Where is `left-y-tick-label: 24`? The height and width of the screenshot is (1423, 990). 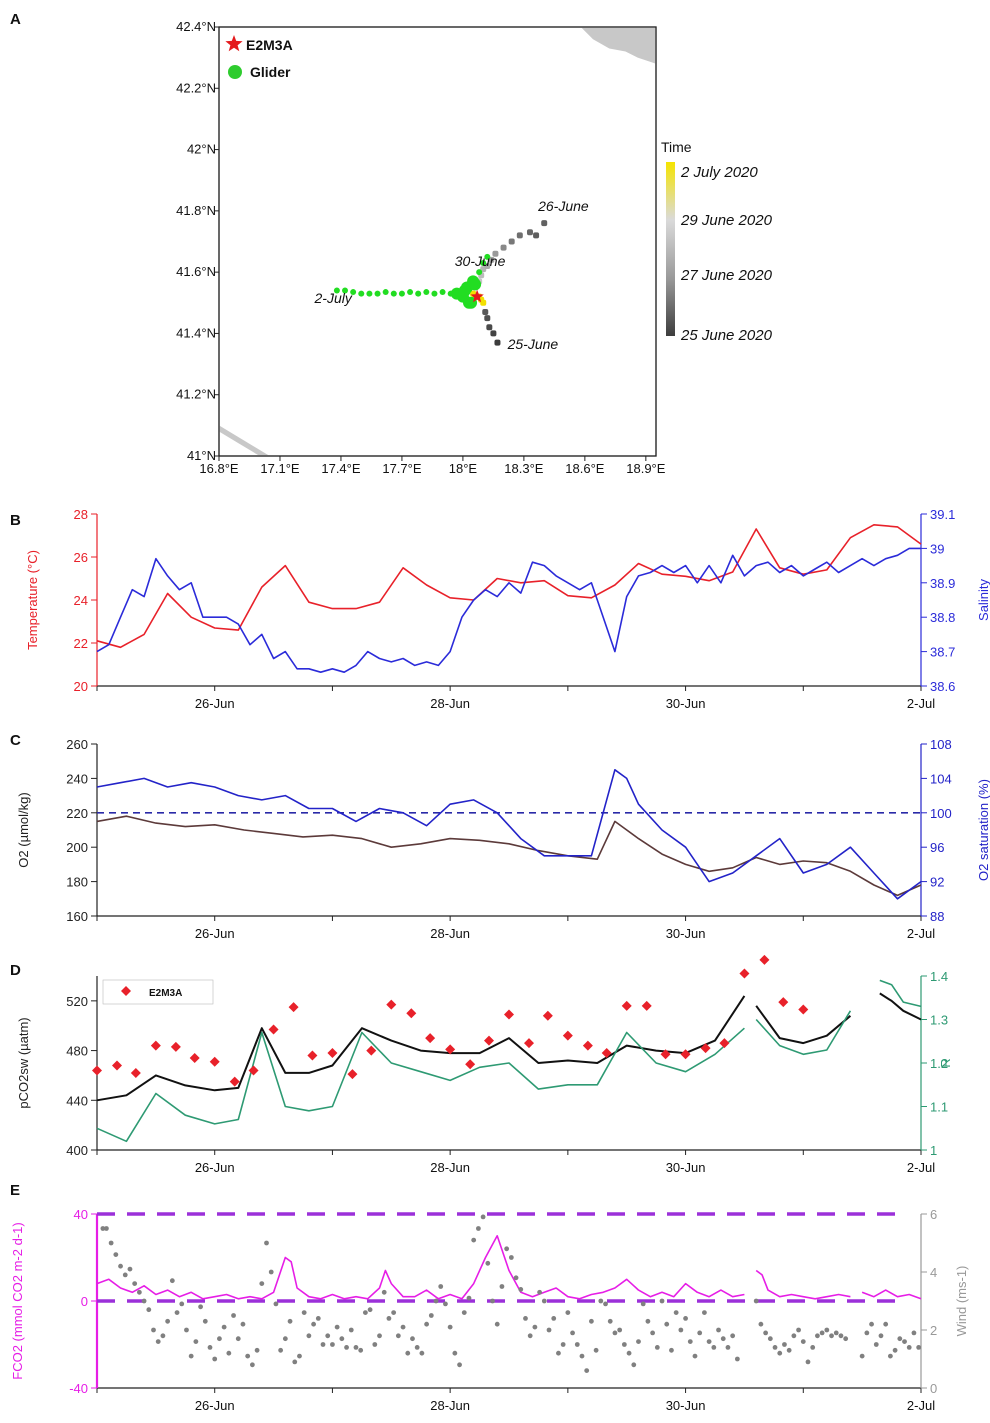 left-y-tick-label: 24 is located at coordinates (81, 600).